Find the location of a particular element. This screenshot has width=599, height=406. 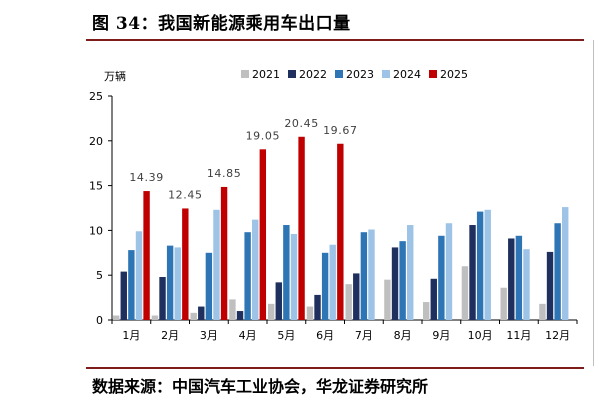

bar-2023-12月 is located at coordinates (557, 271).